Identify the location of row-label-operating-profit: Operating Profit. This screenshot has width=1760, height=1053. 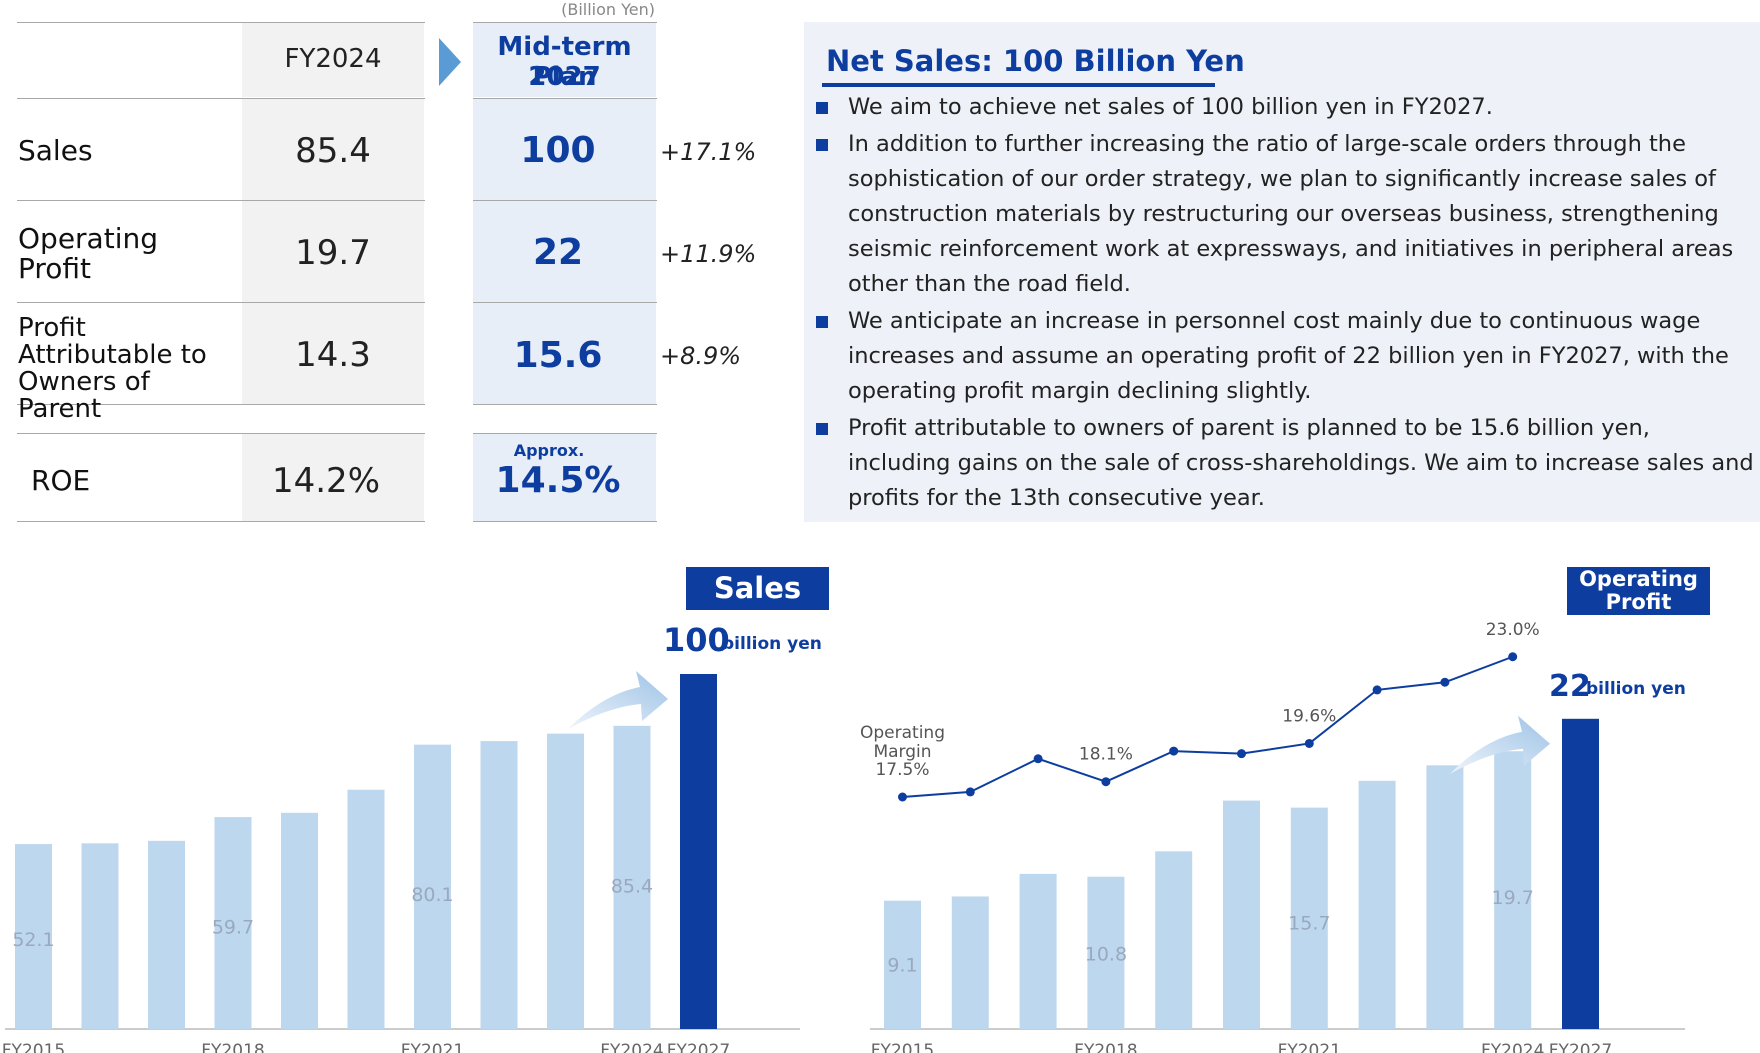
(88, 253).